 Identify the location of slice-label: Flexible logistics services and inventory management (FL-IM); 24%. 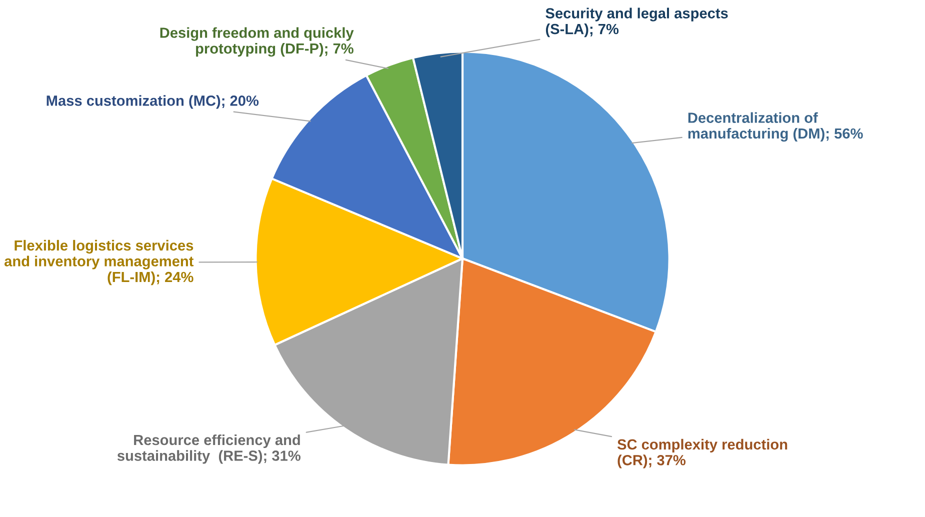
(99, 263).